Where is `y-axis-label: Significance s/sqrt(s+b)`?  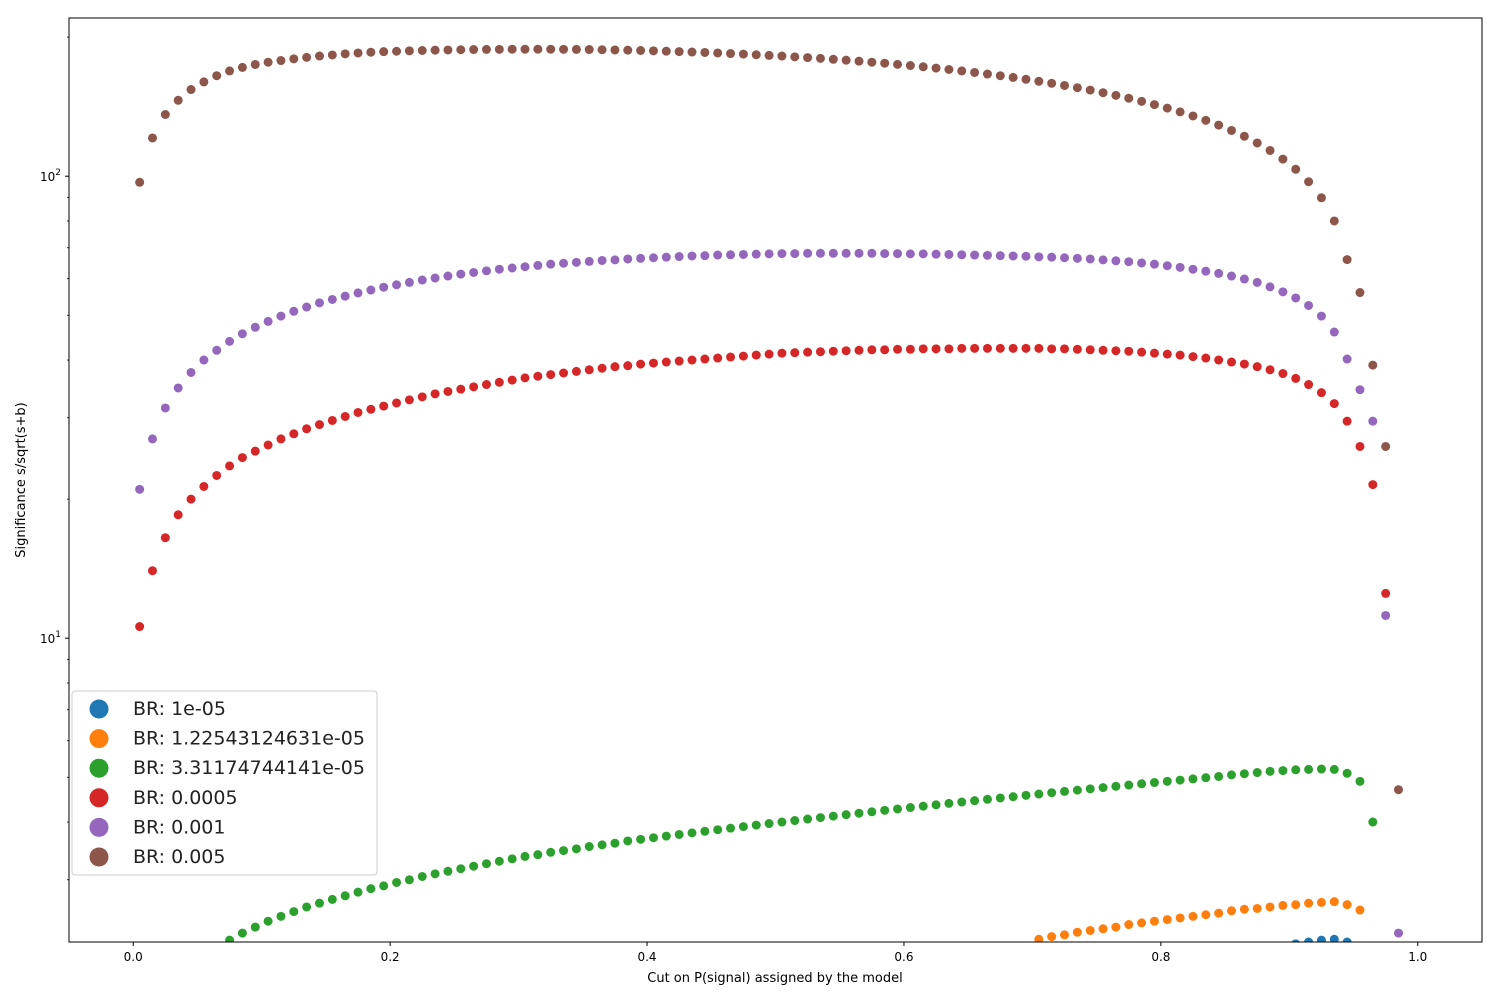 y-axis-label: Significance s/sqrt(s+b) is located at coordinates (21, 479).